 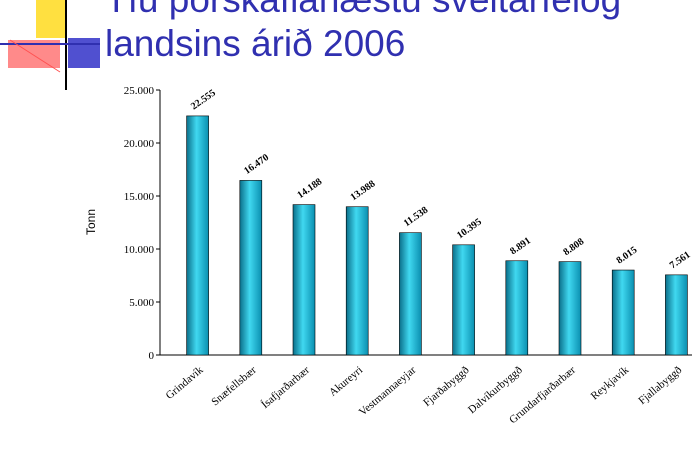 What do you see at coordinates (139, 91) in the screenshot?
I see `y-tick-label: 25.000` at bounding box center [139, 91].